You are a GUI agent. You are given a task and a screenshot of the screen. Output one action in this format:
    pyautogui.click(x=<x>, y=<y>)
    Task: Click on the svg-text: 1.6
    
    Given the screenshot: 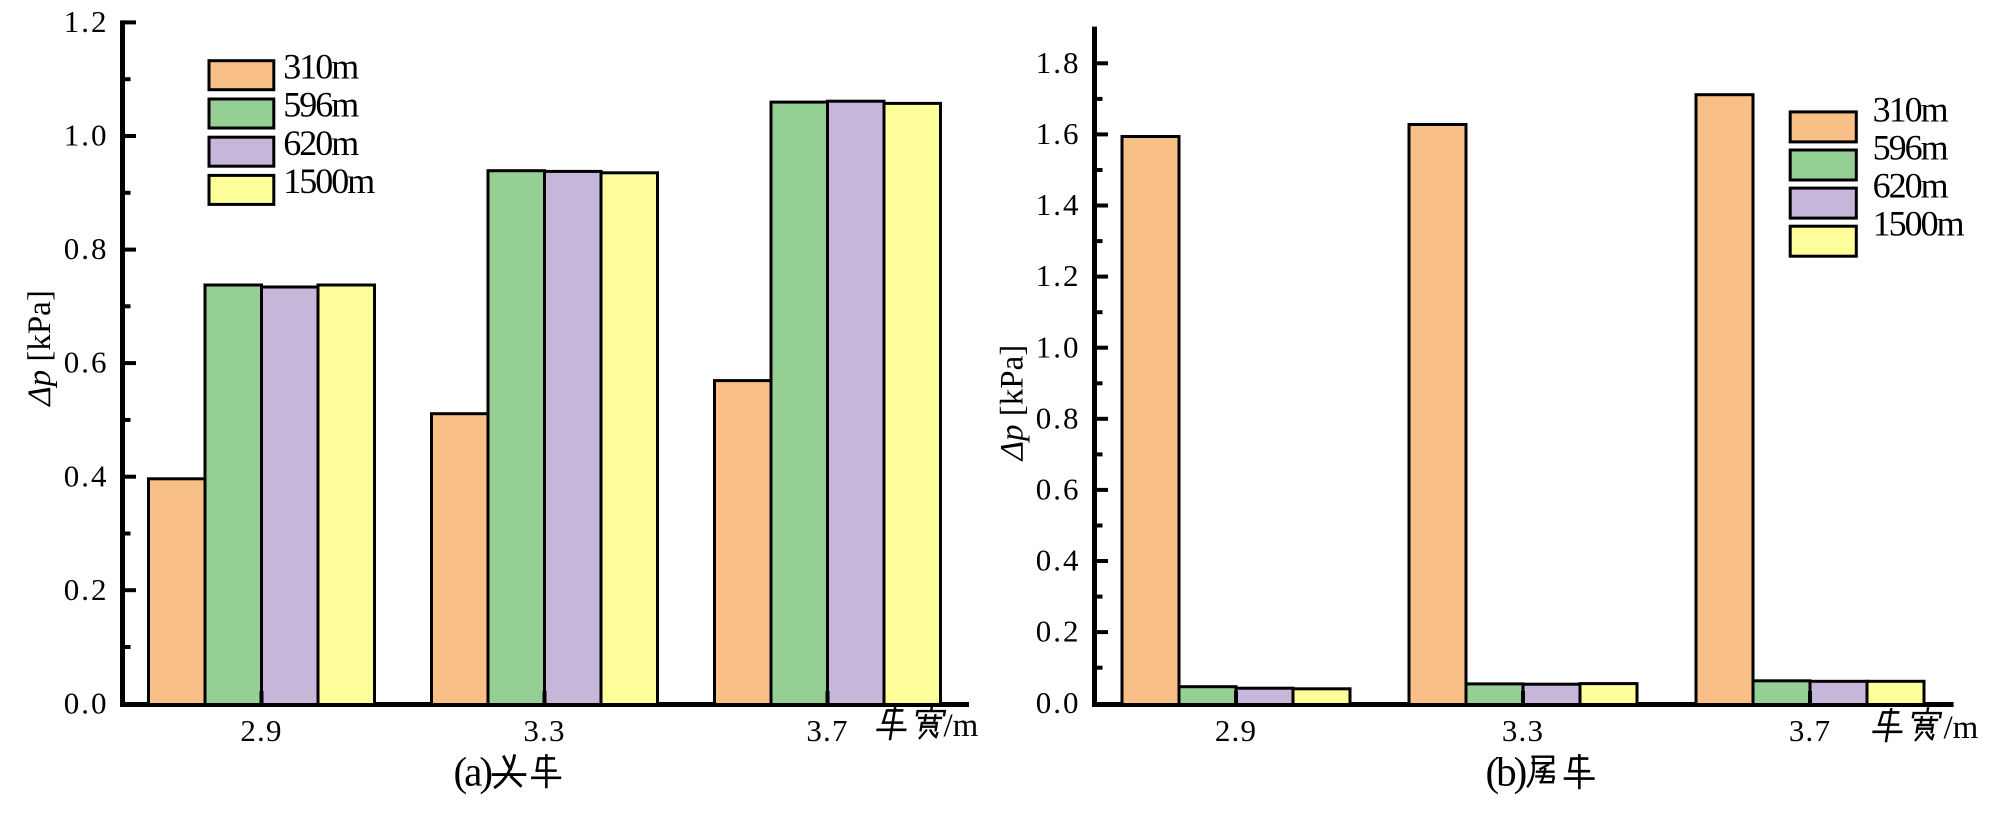 What is the action you would take?
    pyautogui.click(x=1058, y=133)
    